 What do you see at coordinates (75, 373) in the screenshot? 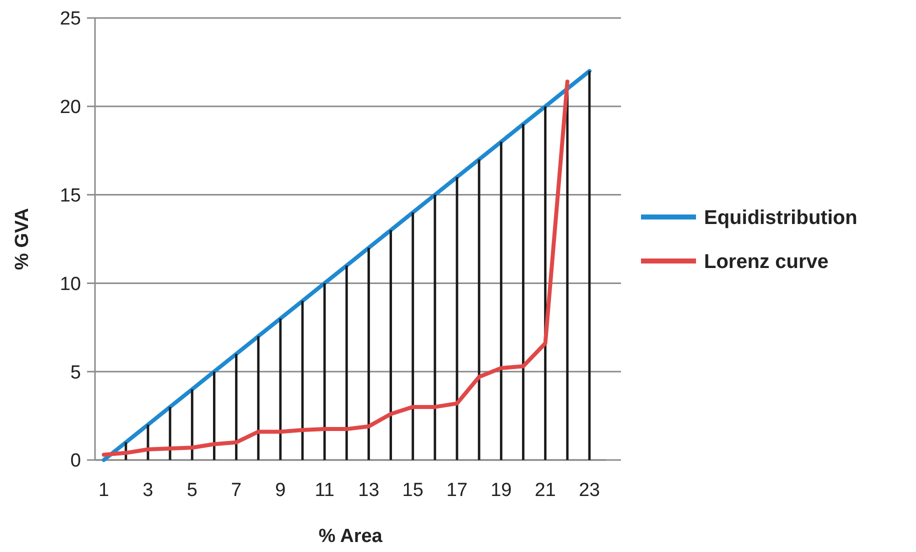
I see `y-tick-label: 5` at bounding box center [75, 373].